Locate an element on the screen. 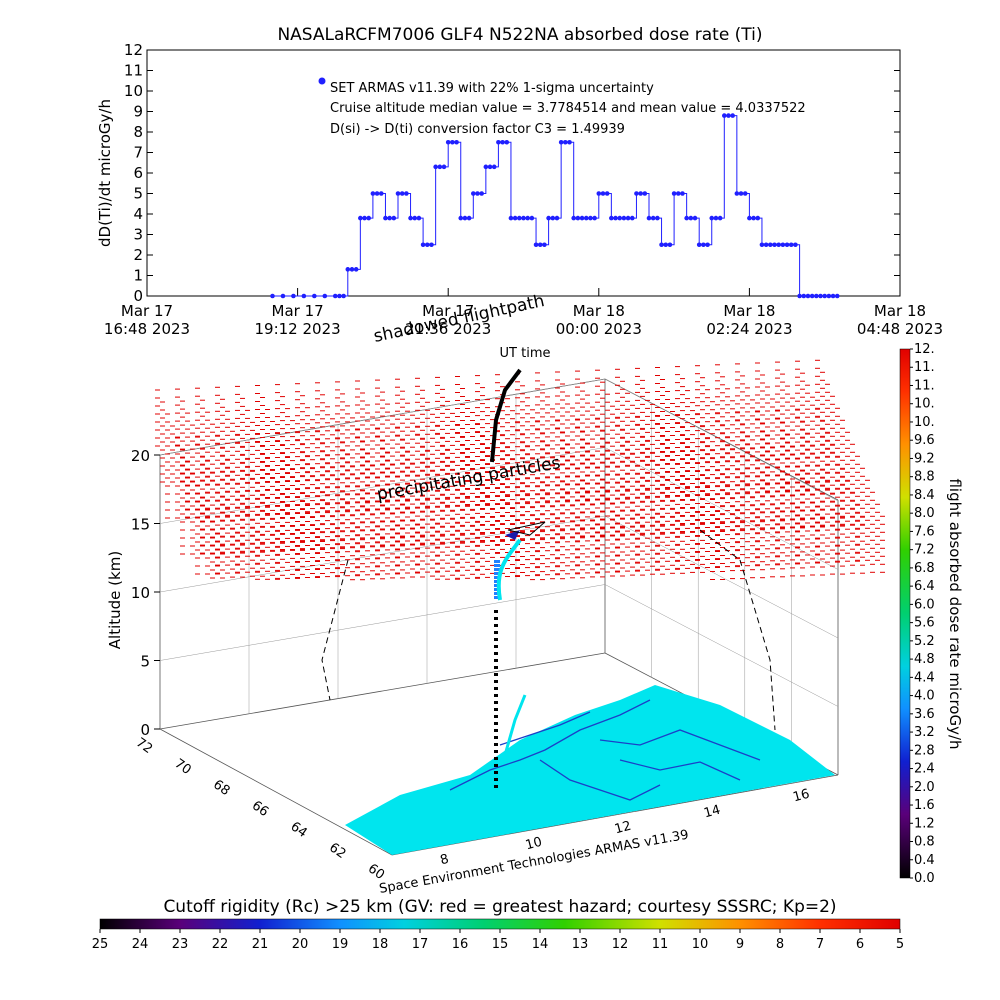 The width and height of the screenshot is (1000, 1000). dose-x-tick-time: 19:12 2023 is located at coordinates (298, 329).